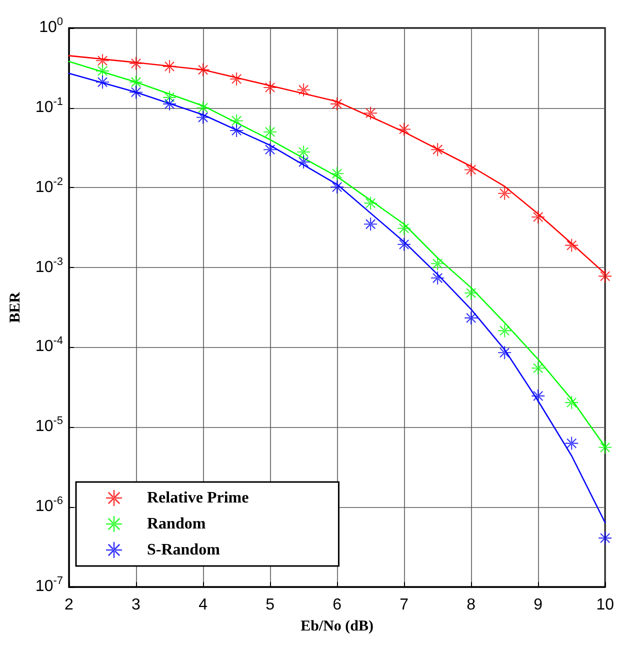  Describe the element at coordinates (605, 605) in the screenshot. I see `x-tick-label: 10` at that location.